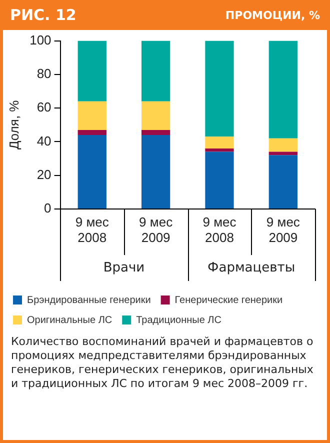 This screenshot has width=330, height=443. Describe the element at coordinates (14, 125) in the screenshot. I see `y-axis-title: Доля, %` at that location.